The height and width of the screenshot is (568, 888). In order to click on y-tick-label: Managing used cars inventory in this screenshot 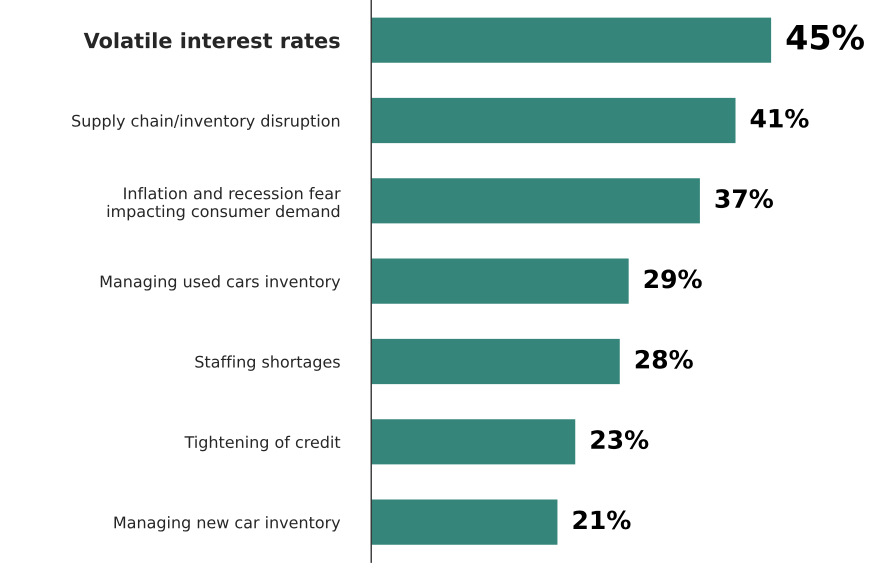, I will do `click(220, 283)`.